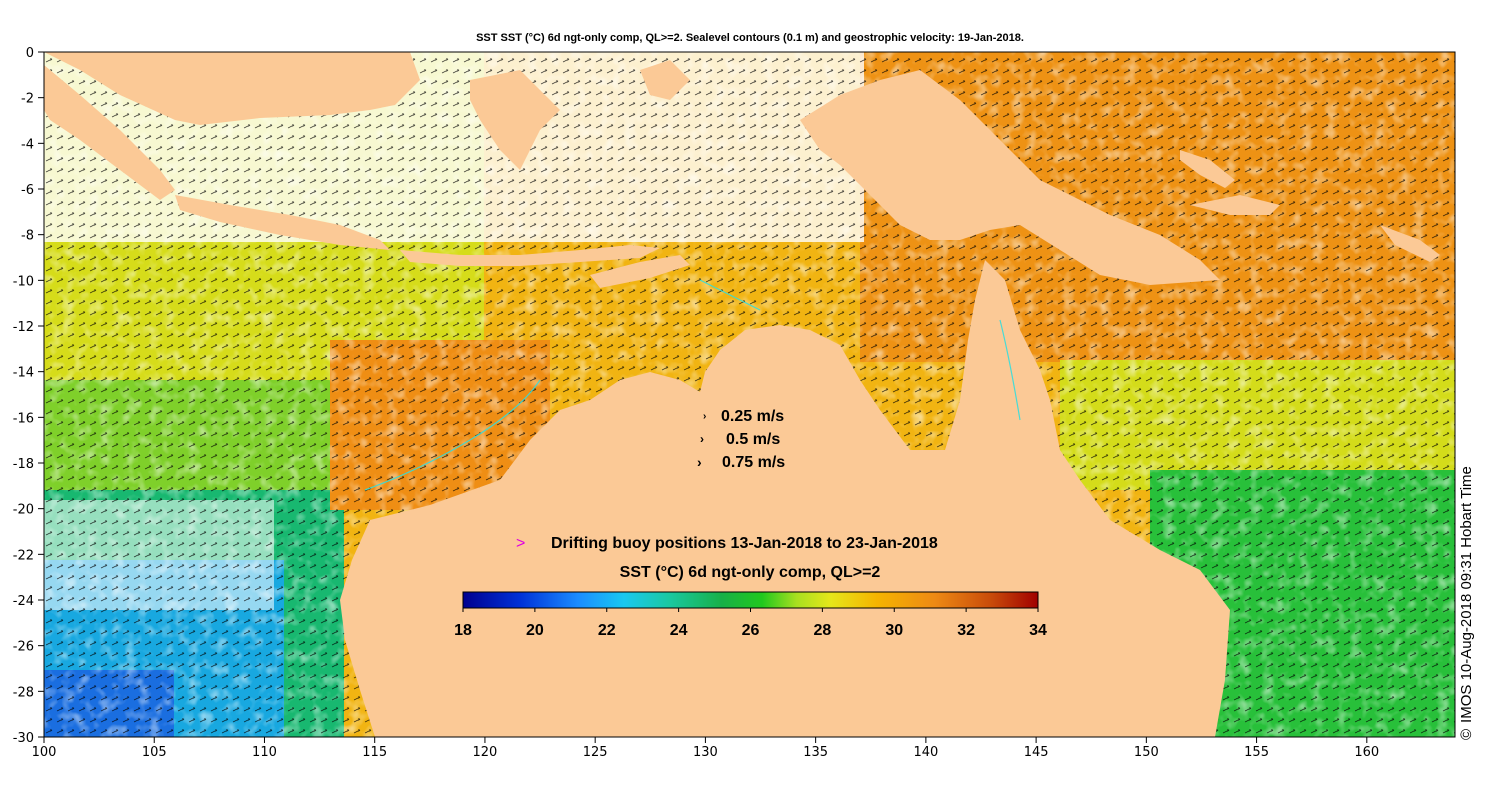 This screenshot has width=1500, height=790. Describe the element at coordinates (702, 439) in the screenshot. I see `velocity-arrow-2-icon: ›` at that location.